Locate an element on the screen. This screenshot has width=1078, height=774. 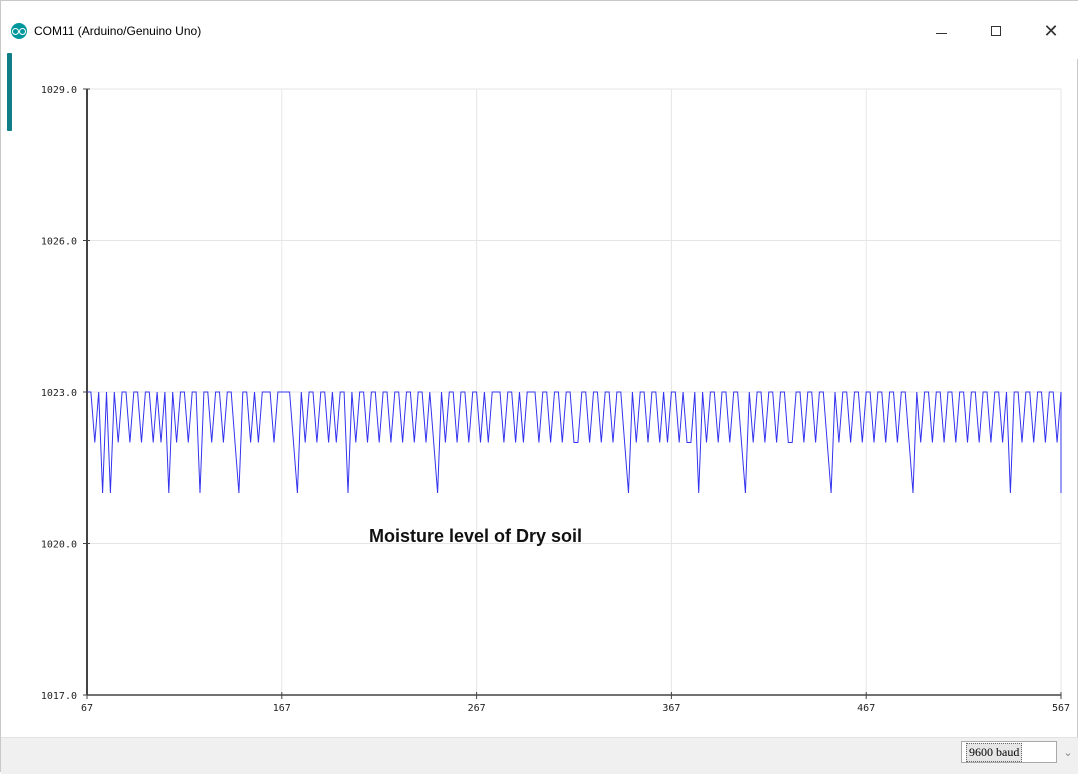
y-tick-label: 1029.0 is located at coordinates (59, 90).